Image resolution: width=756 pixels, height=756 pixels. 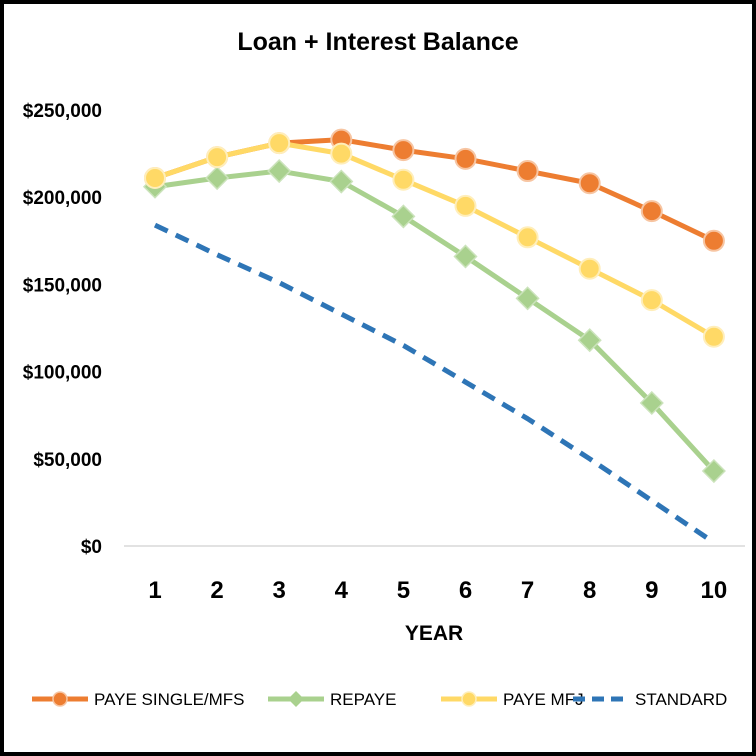 What do you see at coordinates (434, 633) in the screenshot?
I see `x-axis-label: YEAR` at bounding box center [434, 633].